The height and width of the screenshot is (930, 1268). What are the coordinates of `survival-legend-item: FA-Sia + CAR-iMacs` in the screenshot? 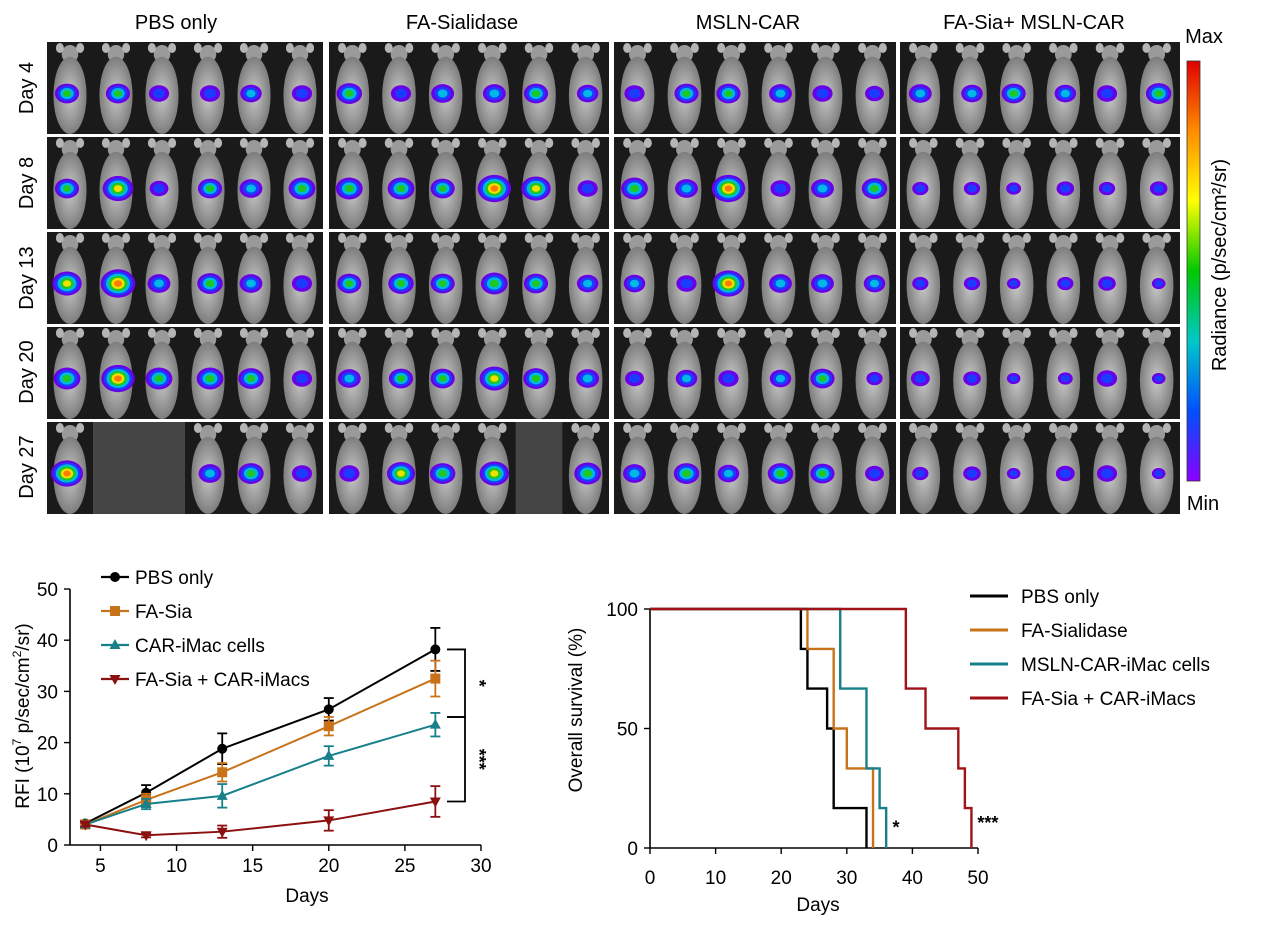 It's located at (1083, 699).